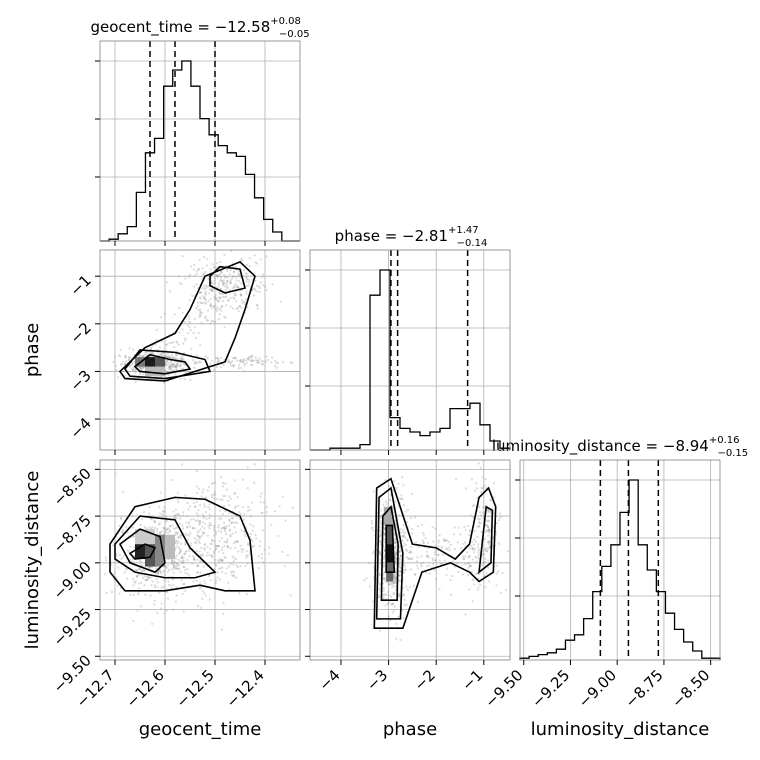 Image resolution: width=760 pixels, height=760 pixels. I want to click on panel-inner-geocent-time-vs-phase, so click(200, 350).